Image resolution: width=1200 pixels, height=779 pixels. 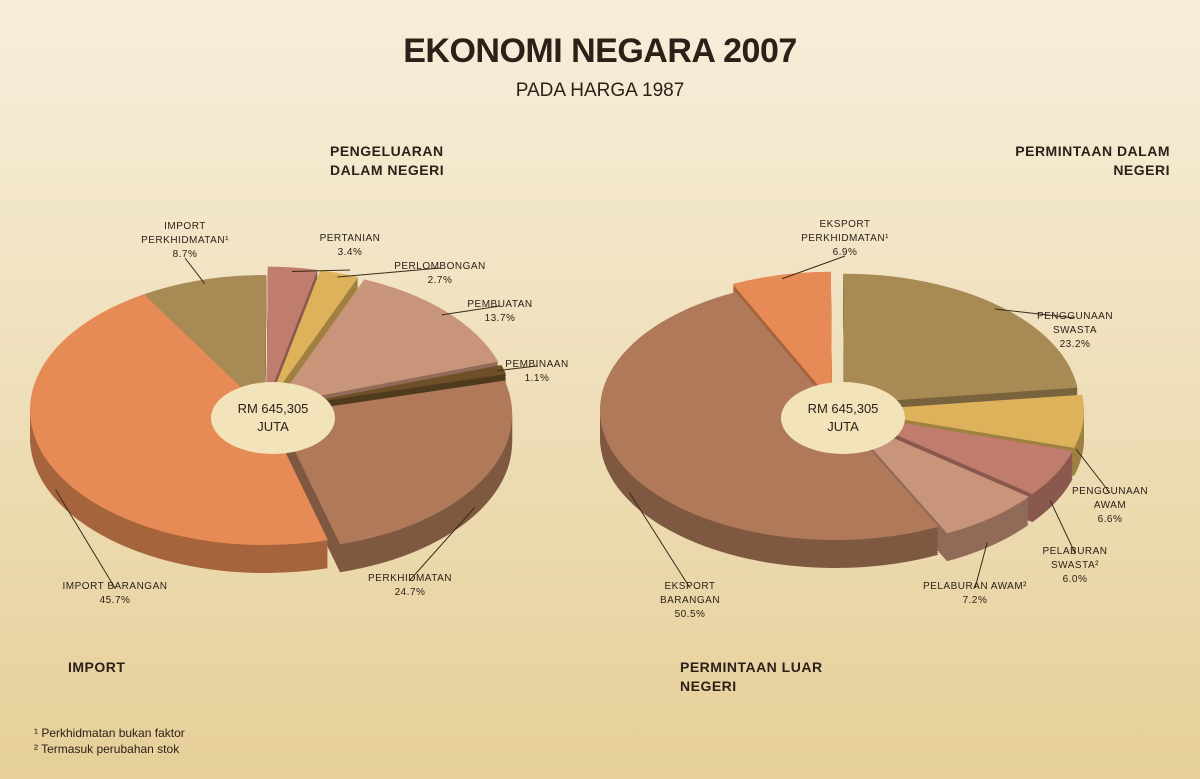 I want to click on group-label: PERMINTAAN LUAR NEGERI, so click(x=751, y=676).